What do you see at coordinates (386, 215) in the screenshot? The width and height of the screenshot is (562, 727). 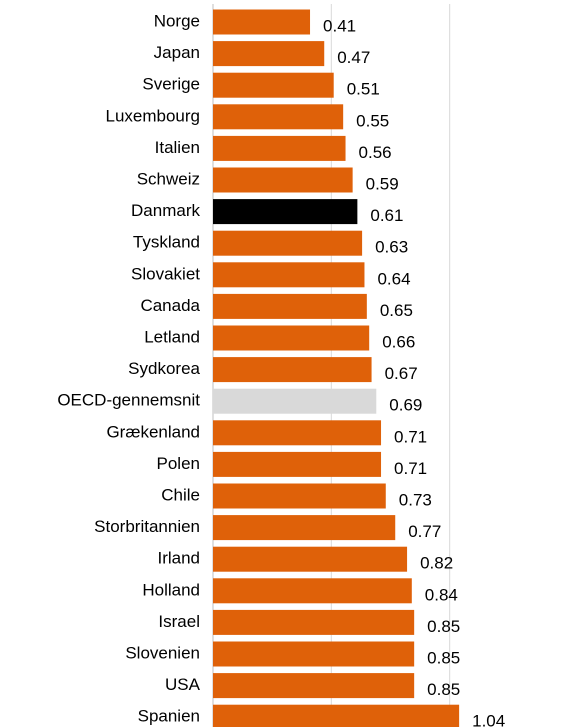 I see `value-label: 0.61` at bounding box center [386, 215].